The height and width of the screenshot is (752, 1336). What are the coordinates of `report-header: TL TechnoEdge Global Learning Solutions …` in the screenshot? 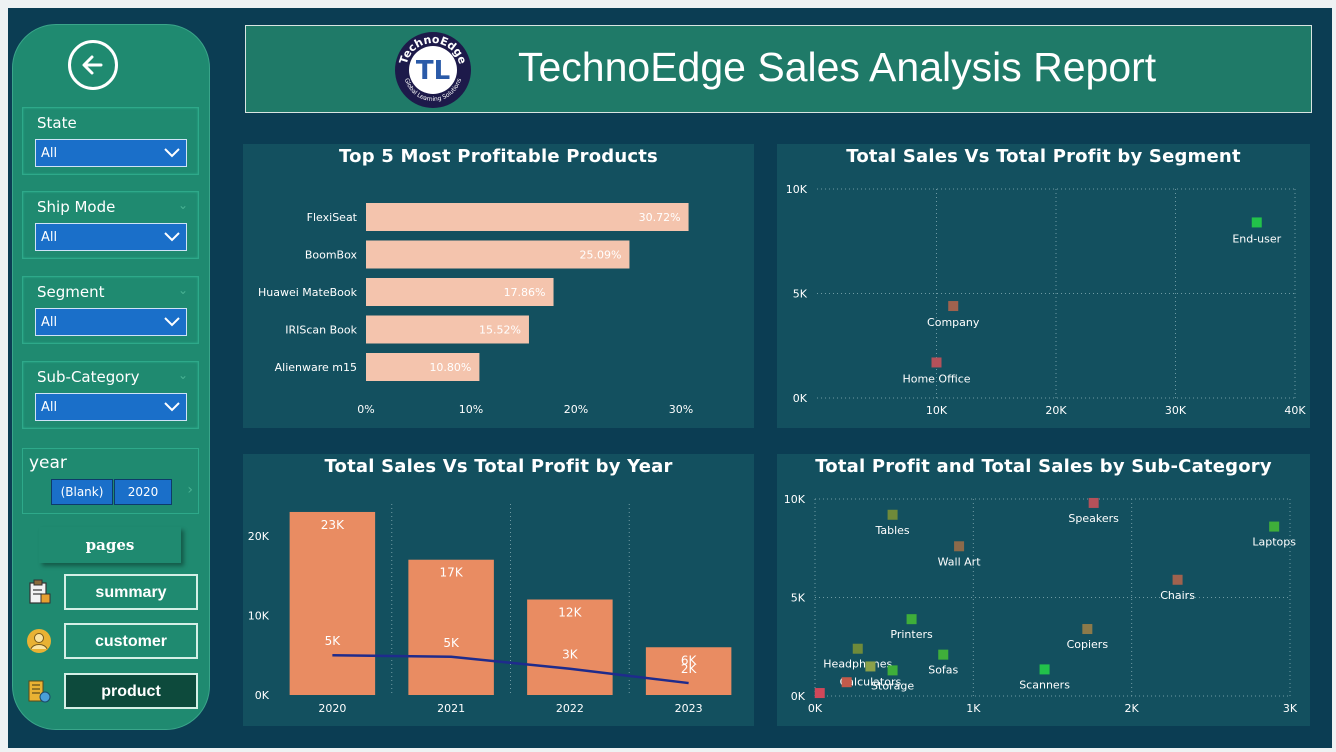 It's located at (778, 69).